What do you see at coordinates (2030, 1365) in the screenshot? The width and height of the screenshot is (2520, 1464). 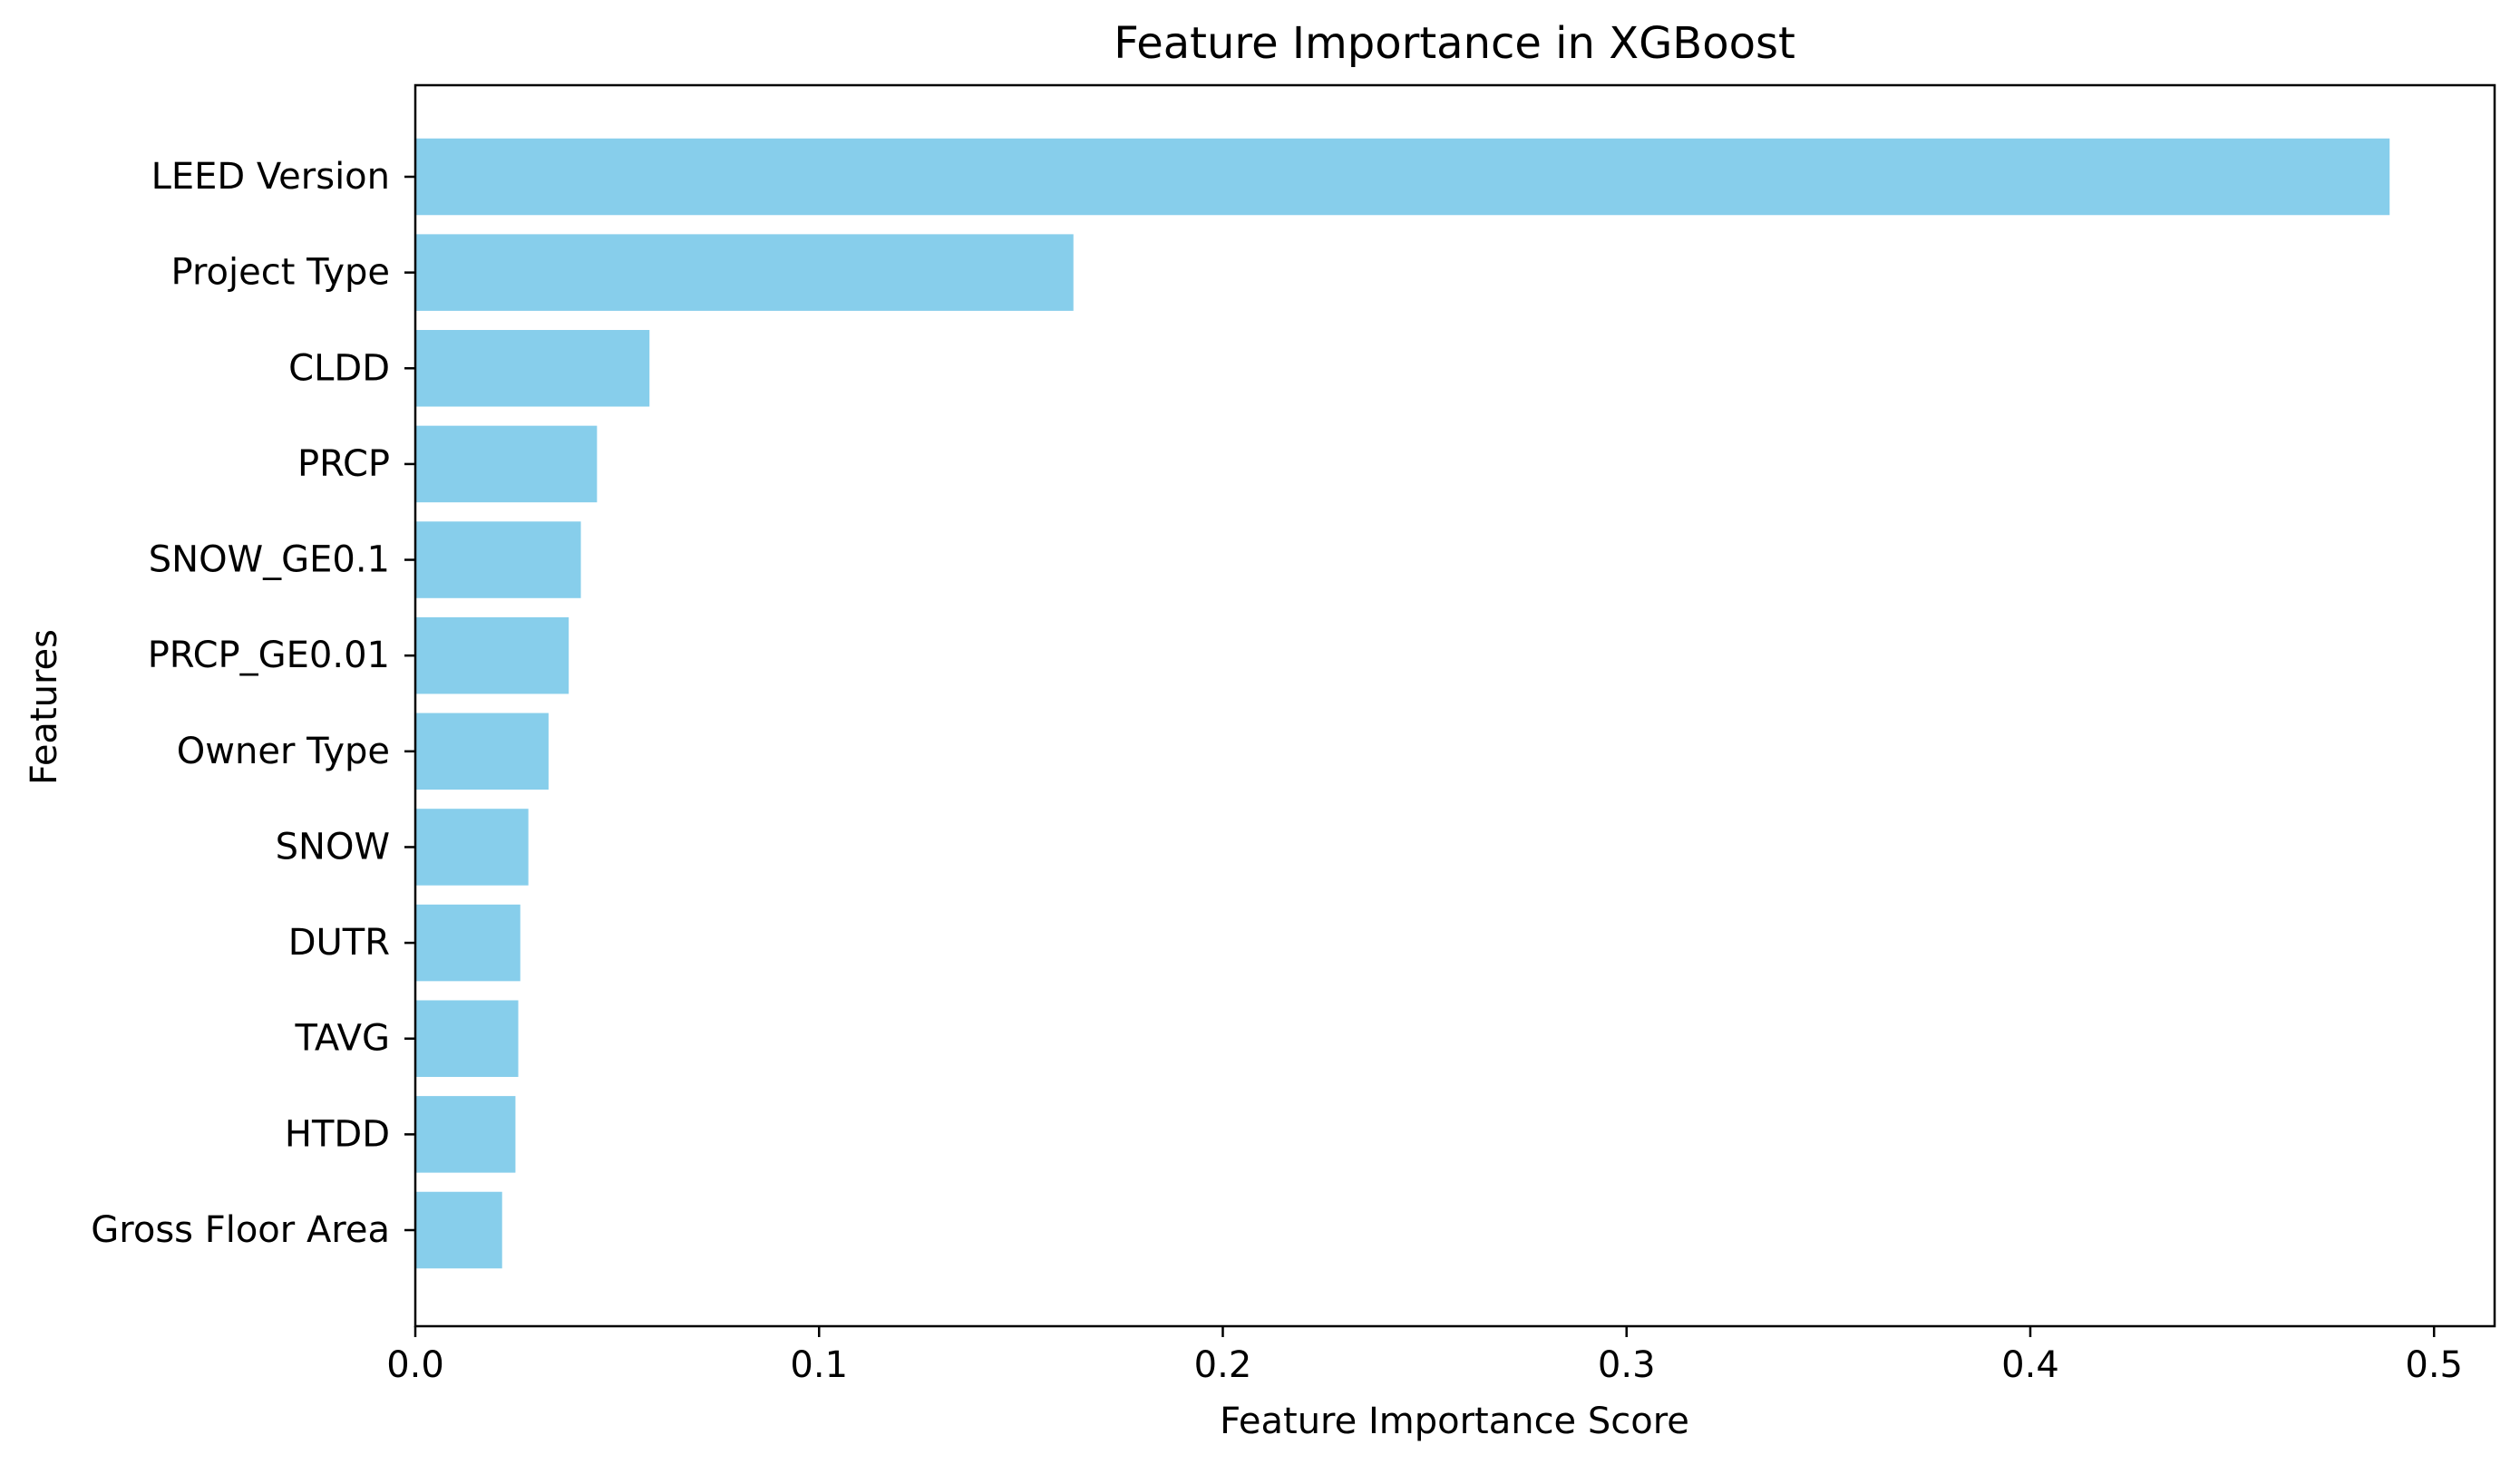 I see `x-tick-label: 0.4` at bounding box center [2030, 1365].